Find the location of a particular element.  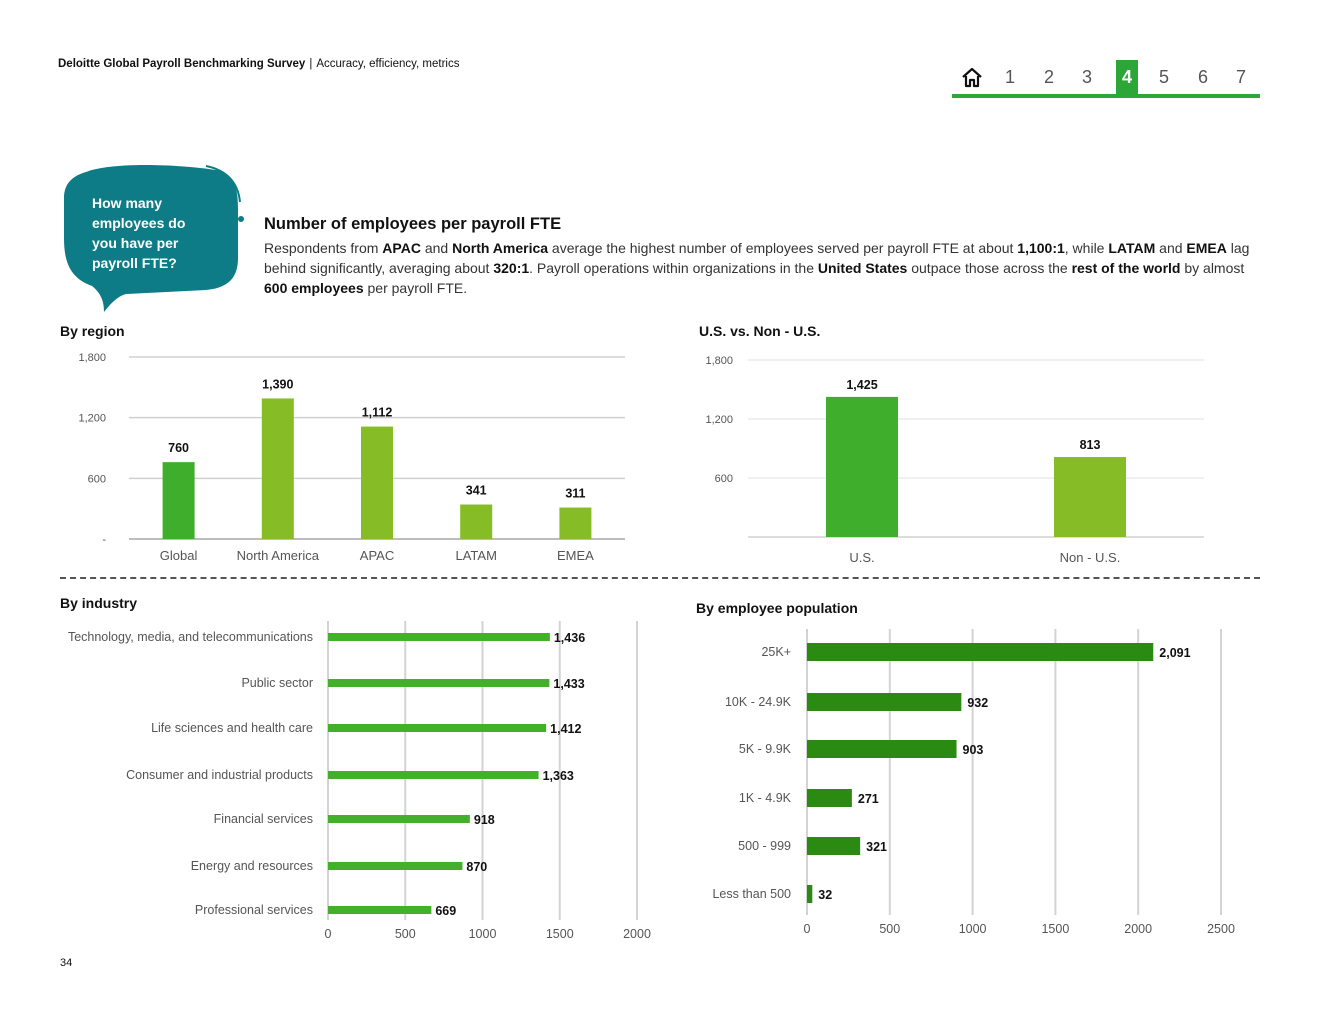

region-category-label: EMEA is located at coordinates (575, 555).